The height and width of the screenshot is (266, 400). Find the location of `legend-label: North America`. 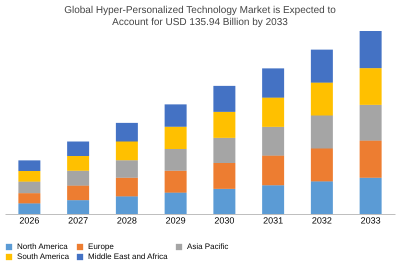

legend-label: North America is located at coordinates (42, 246).